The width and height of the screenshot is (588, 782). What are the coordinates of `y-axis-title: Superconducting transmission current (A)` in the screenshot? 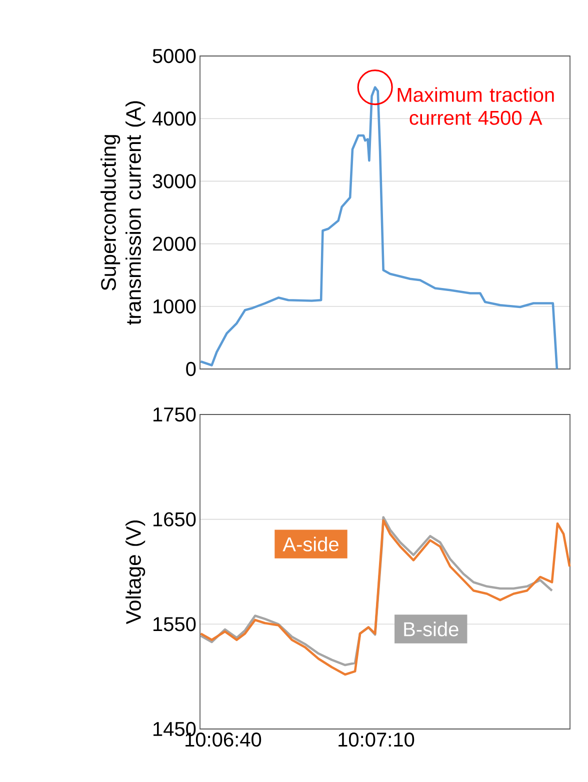 It's located at (123, 213).